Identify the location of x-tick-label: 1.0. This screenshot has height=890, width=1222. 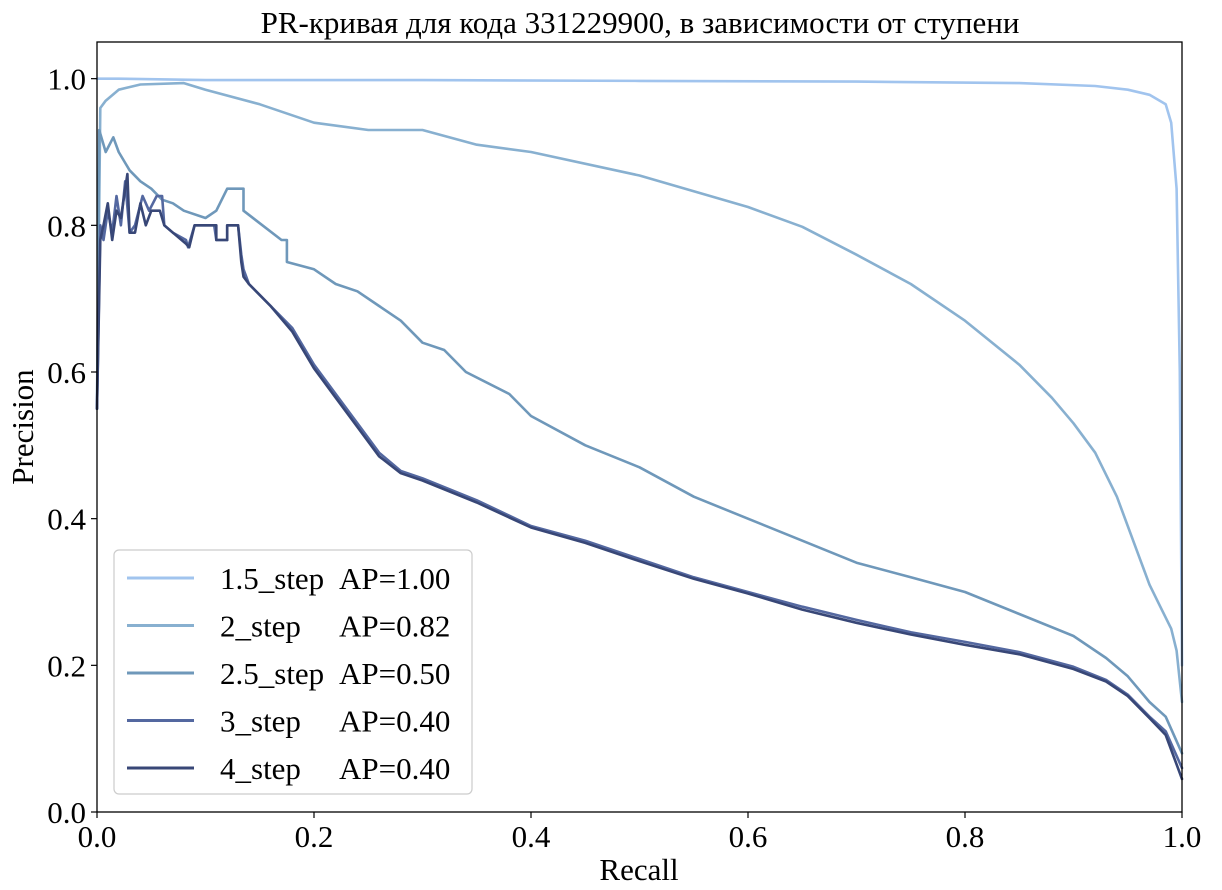
(1182, 836).